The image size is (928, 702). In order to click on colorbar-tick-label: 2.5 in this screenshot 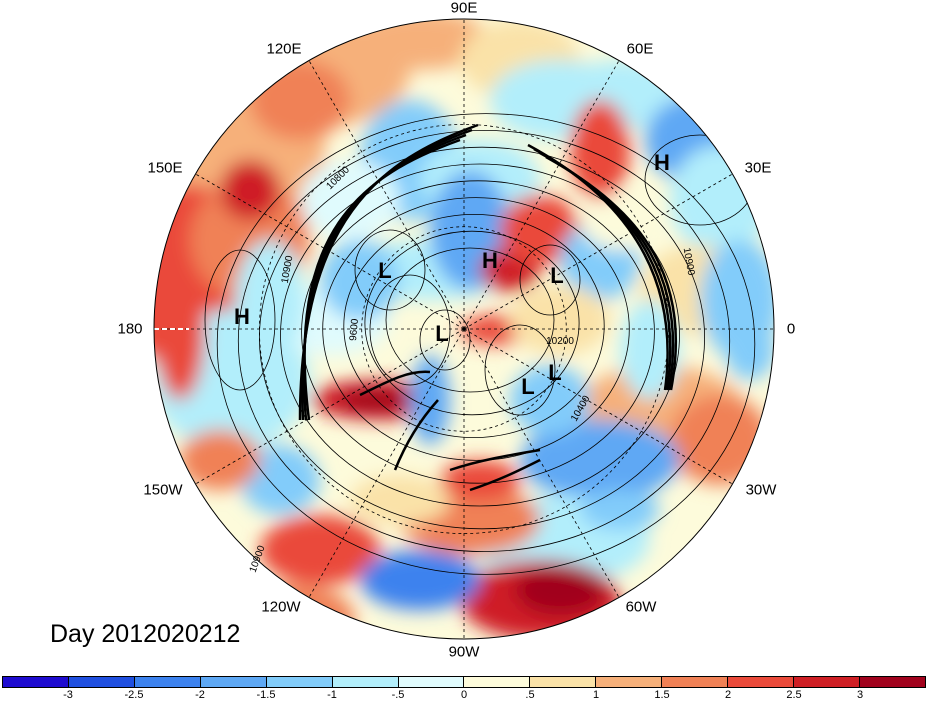, I will do `click(794, 695)`.